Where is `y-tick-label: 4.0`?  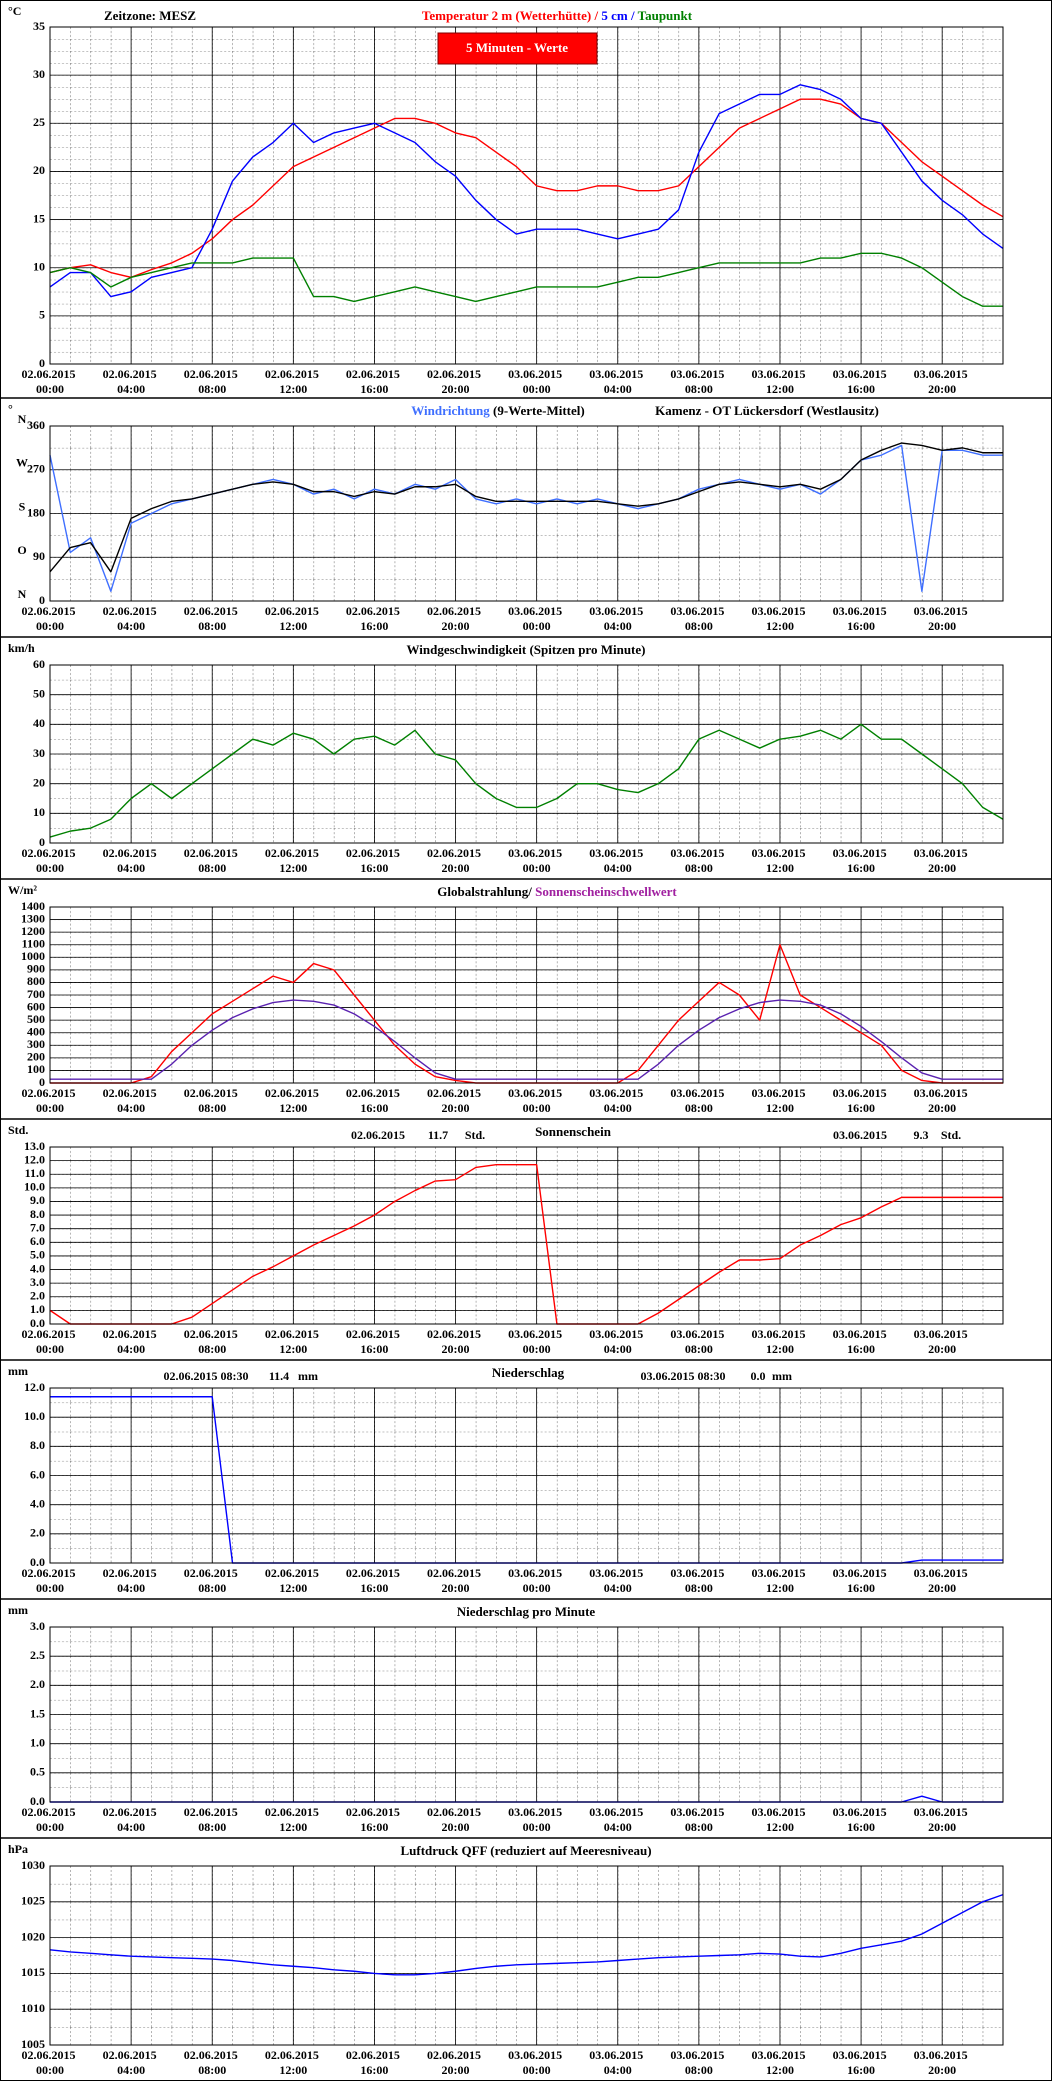
y-tick-label: 4.0 is located at coordinates (37, 1268).